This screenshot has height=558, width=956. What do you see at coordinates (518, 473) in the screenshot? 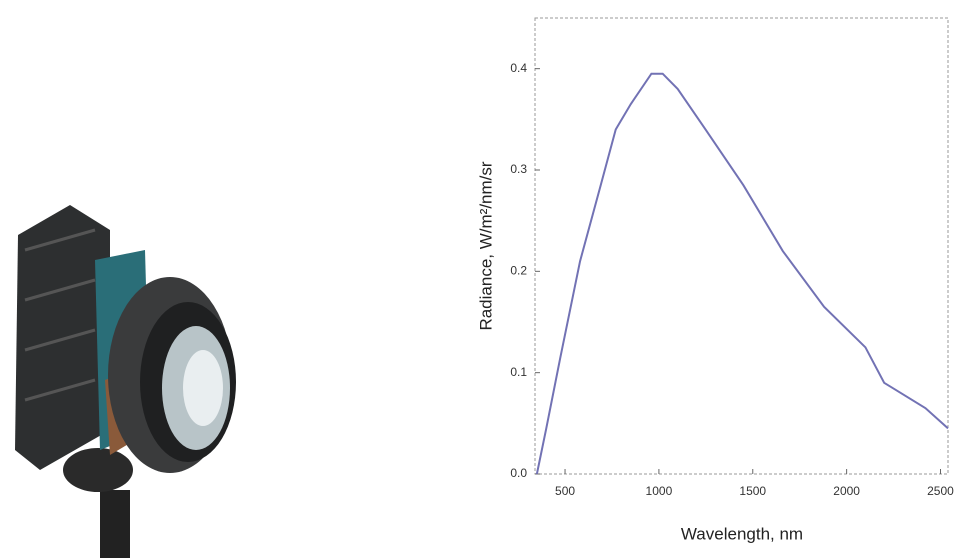
I see `y-tick-label: 0.0` at bounding box center [518, 473].